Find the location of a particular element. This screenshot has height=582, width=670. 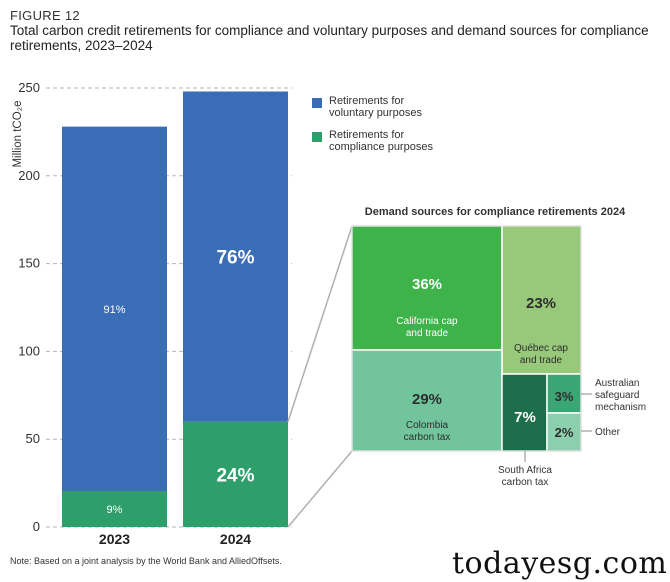

x-tick-label: 2024 is located at coordinates (235, 538).